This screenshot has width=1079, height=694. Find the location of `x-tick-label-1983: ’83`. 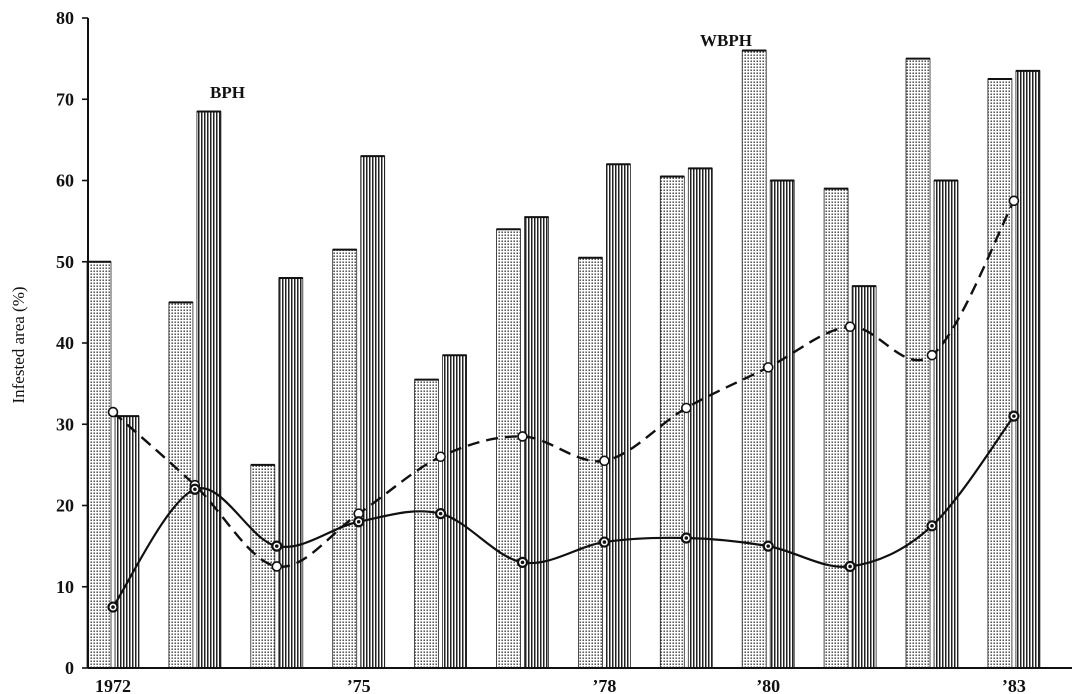

x-tick-label-1983: ’83 is located at coordinates (1014, 685).